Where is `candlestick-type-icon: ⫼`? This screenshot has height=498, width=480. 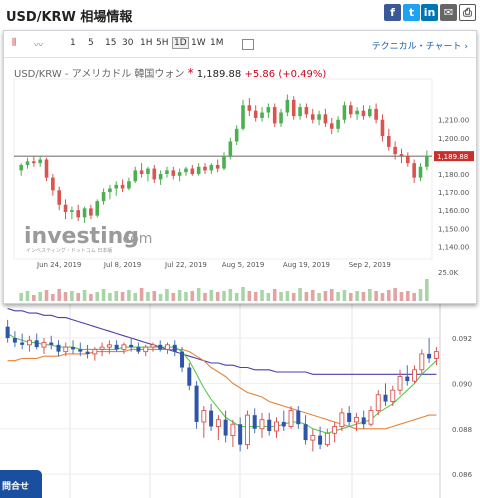
candlestick-type-icon: ⫼ is located at coordinates (14, 43).